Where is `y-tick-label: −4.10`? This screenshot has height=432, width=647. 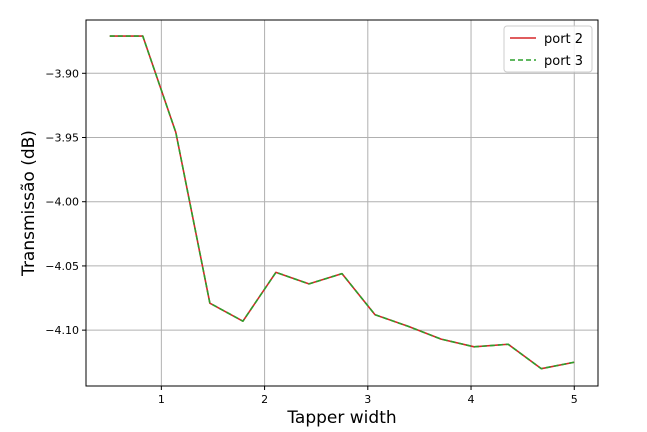 y-tick-label: −4.10 is located at coordinates (62, 330).